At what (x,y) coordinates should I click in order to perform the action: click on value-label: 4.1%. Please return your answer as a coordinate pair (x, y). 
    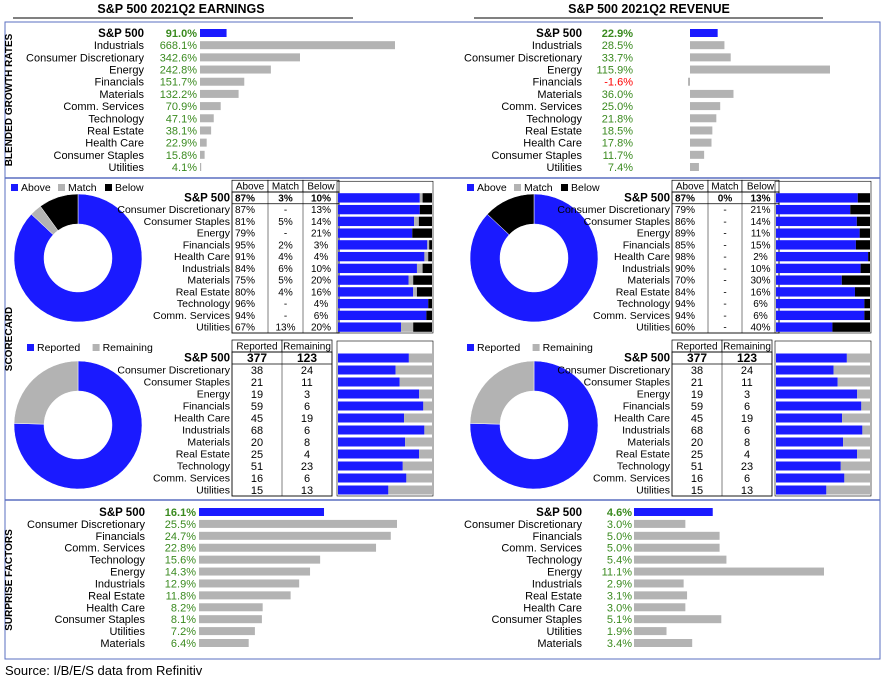
    Looking at the image, I should click on (184, 168).